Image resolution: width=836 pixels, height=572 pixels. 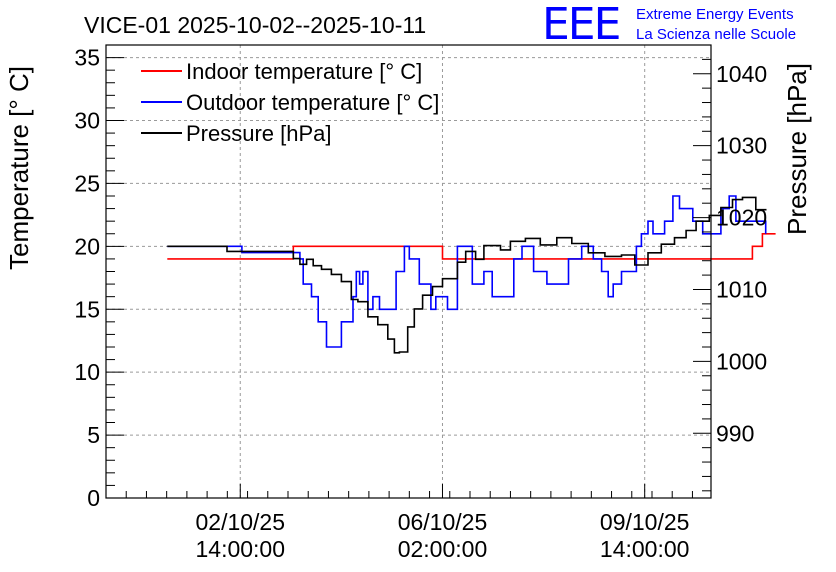 I want to click on right-axis-title: Pressure [hPa], so click(x=797, y=149).